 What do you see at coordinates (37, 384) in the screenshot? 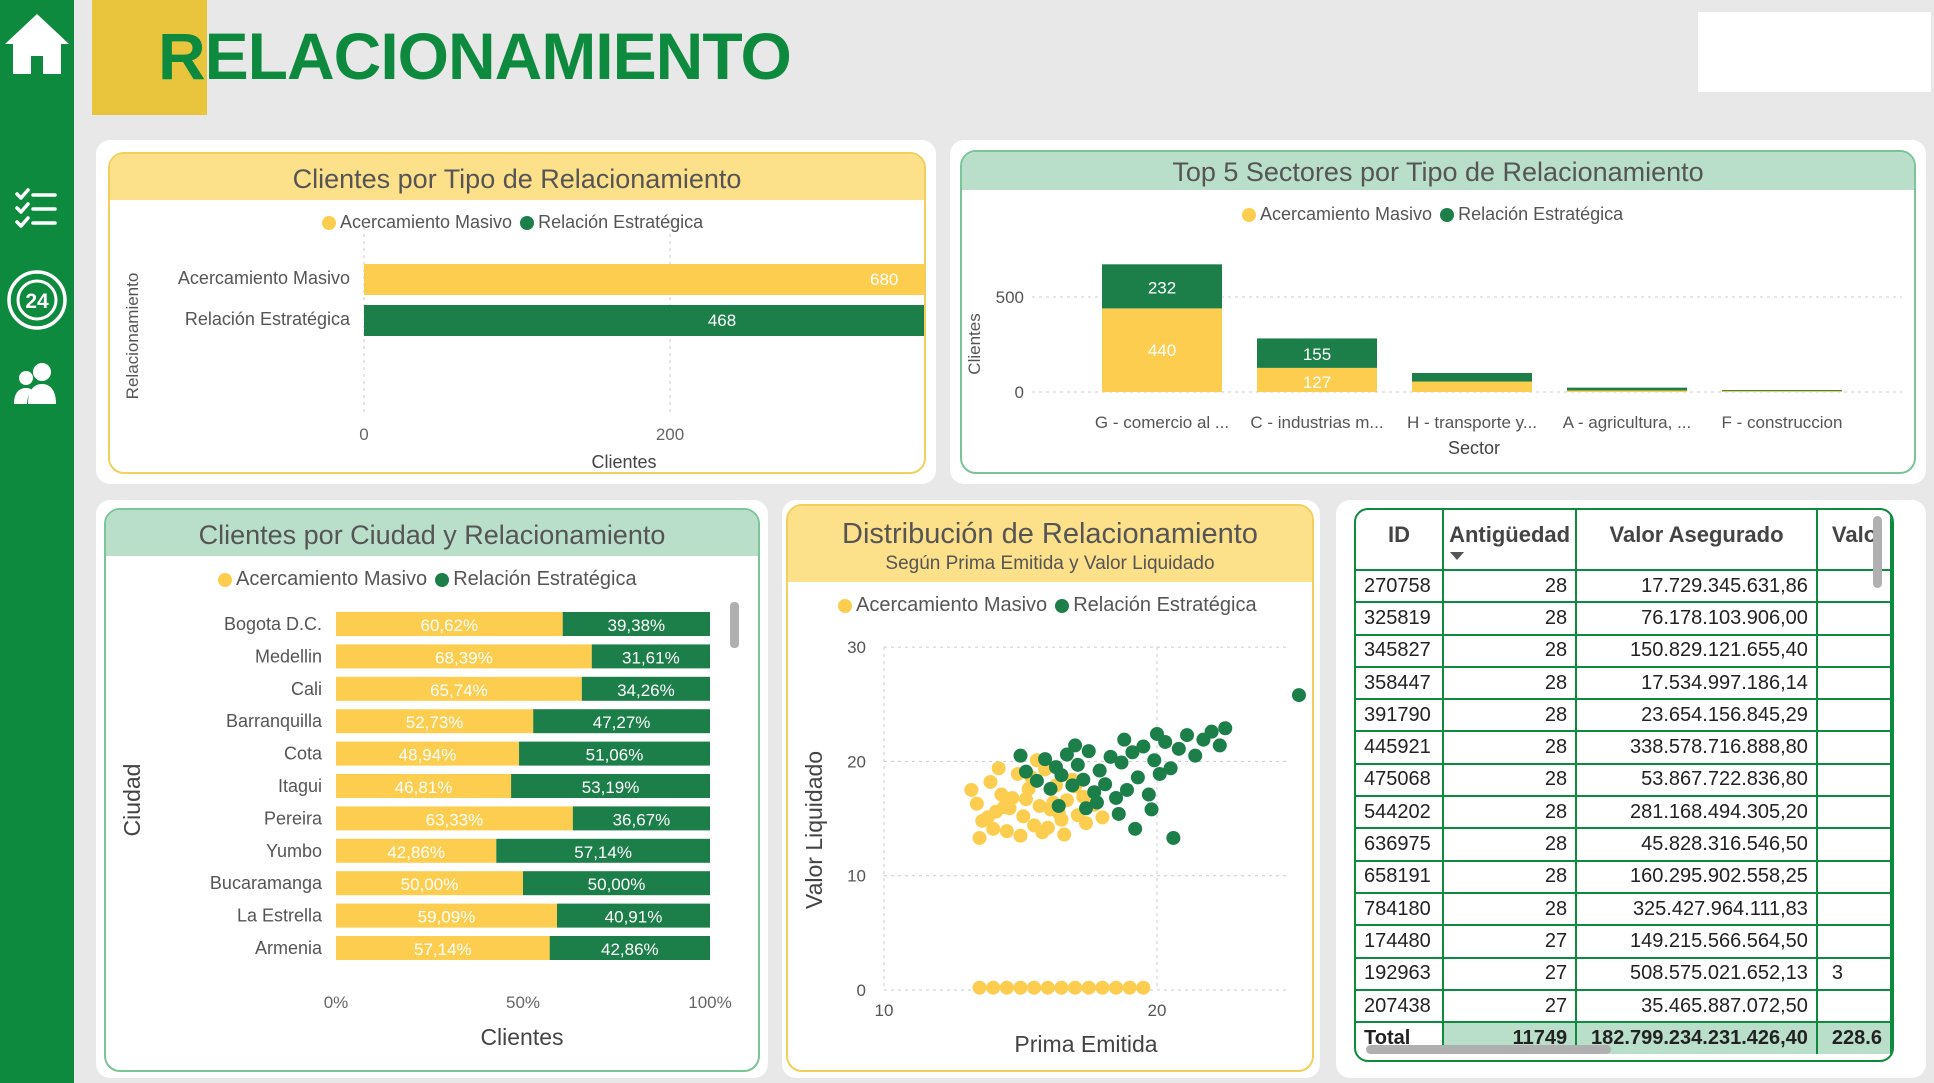
I see `users-icon` at bounding box center [37, 384].